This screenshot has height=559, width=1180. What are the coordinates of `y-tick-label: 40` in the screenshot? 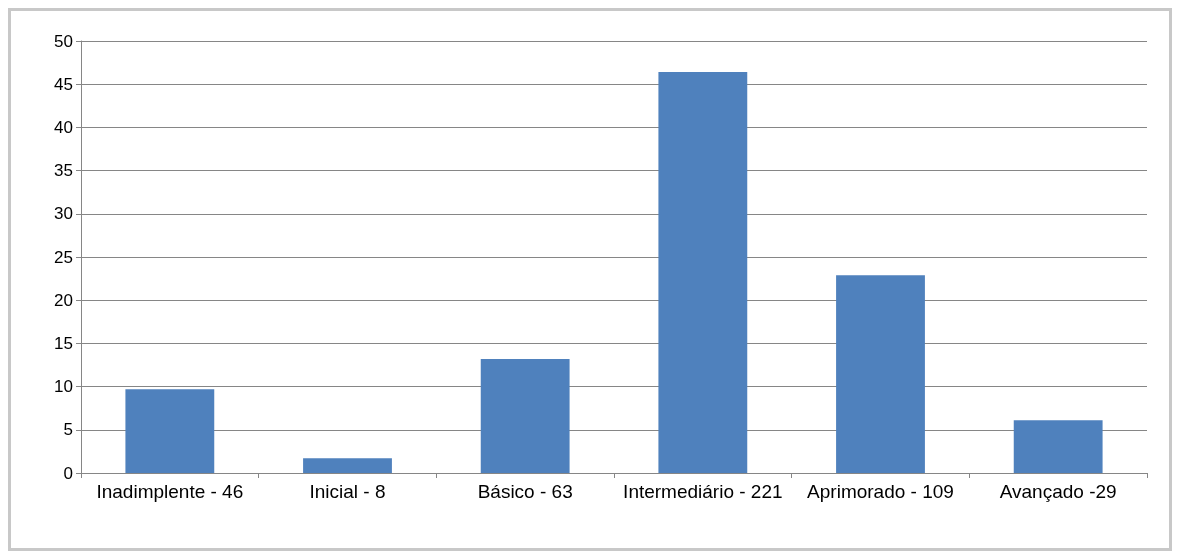 It's located at (63, 127).